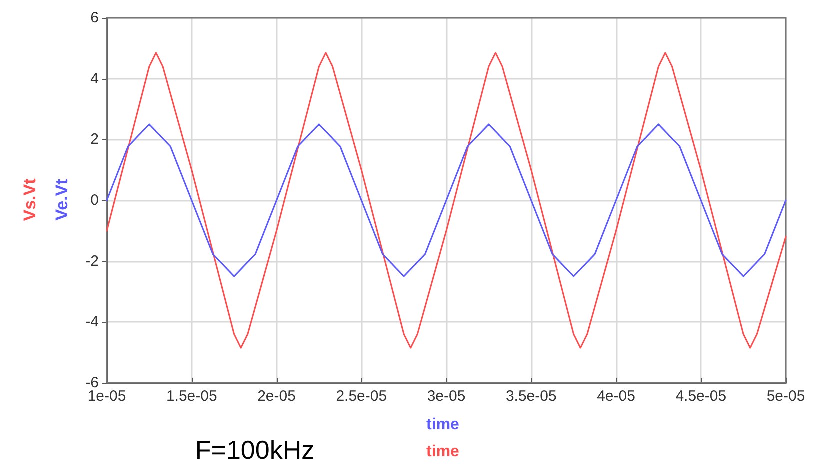  What do you see at coordinates (362, 396) in the screenshot?
I see `x-tick-label: 2.5e-05` at bounding box center [362, 396].